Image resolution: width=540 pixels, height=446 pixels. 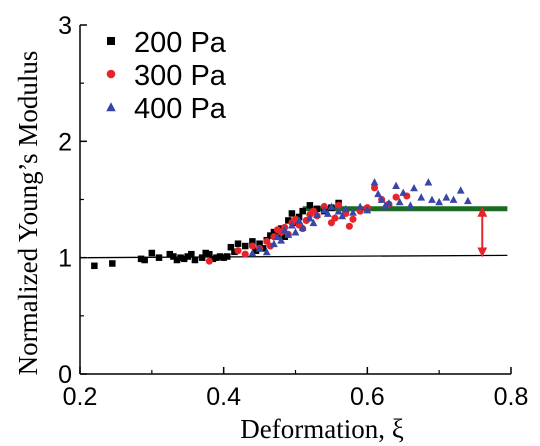 What do you see at coordinates (180, 109) in the screenshot?
I see `legend-label-2: 400 Pa` at bounding box center [180, 109].